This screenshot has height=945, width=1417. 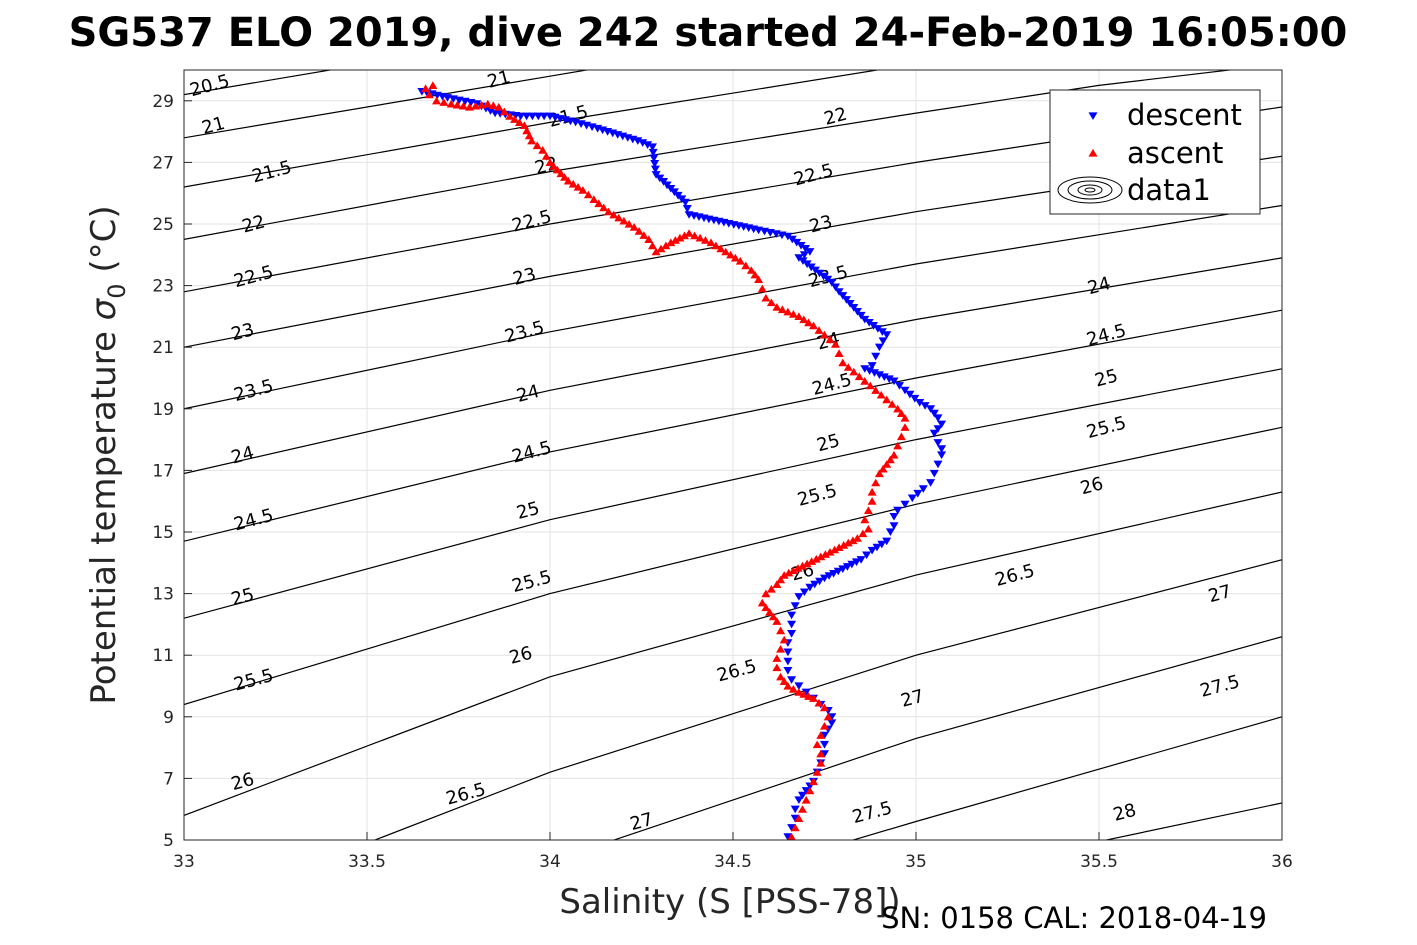 What do you see at coordinates (1093, 116) in the screenshot?
I see `legend-descent-triangle` at bounding box center [1093, 116].